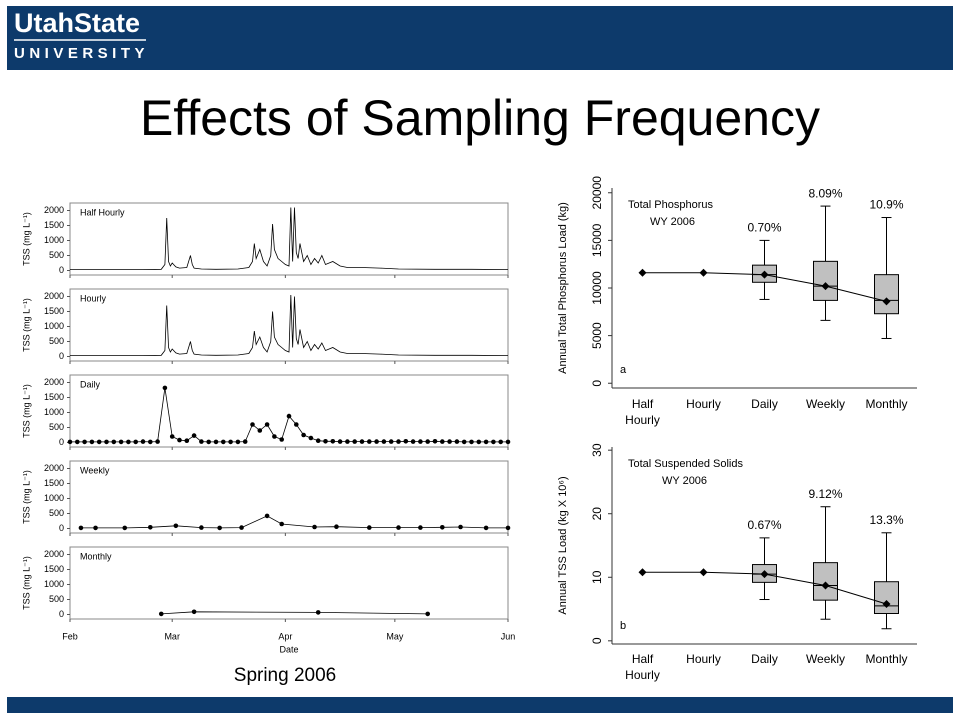 The image size is (960, 720). I want to click on cv-label: 10.9%, so click(886, 205).